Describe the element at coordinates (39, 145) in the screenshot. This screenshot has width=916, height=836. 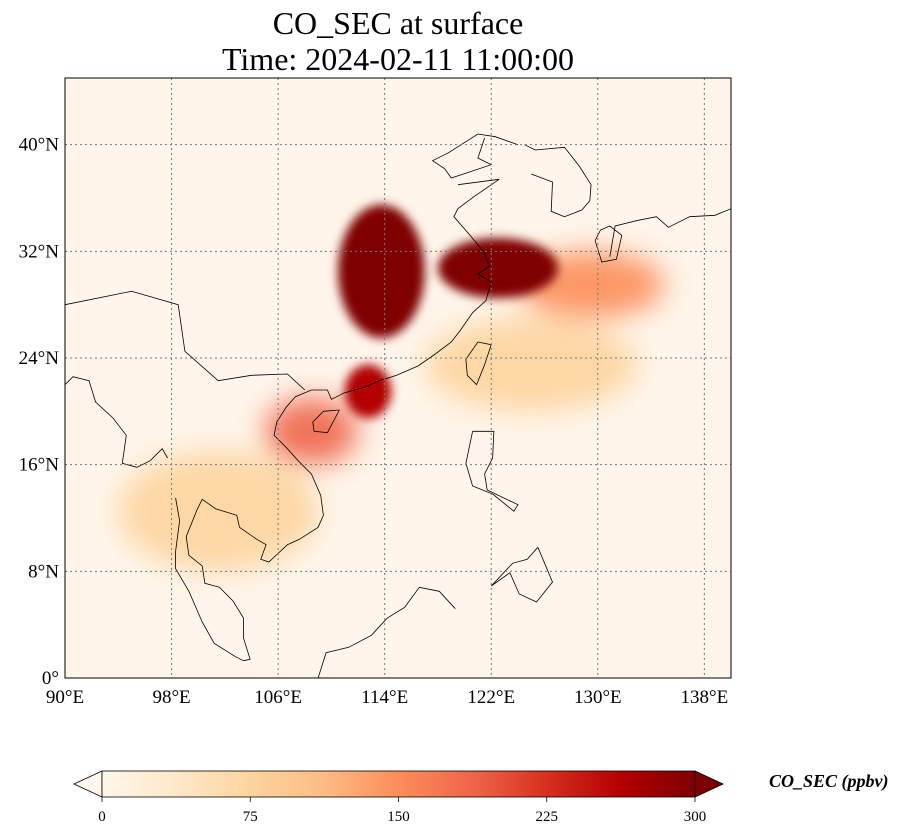
I see `y-tick-label: 40°N` at that location.